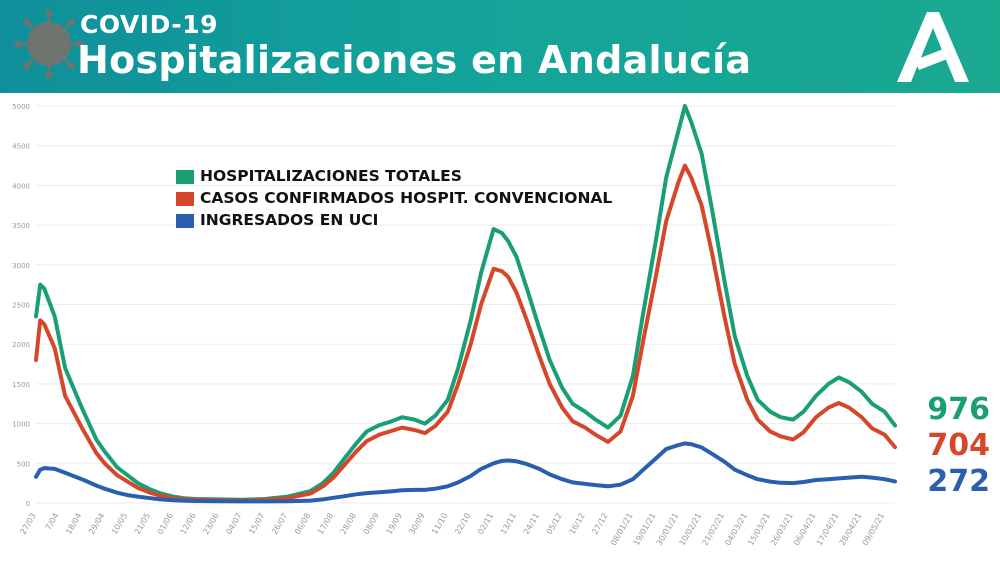 This screenshot has width=1000, height=576. I want to click on y-tick-label: 1500, so click(21, 385).